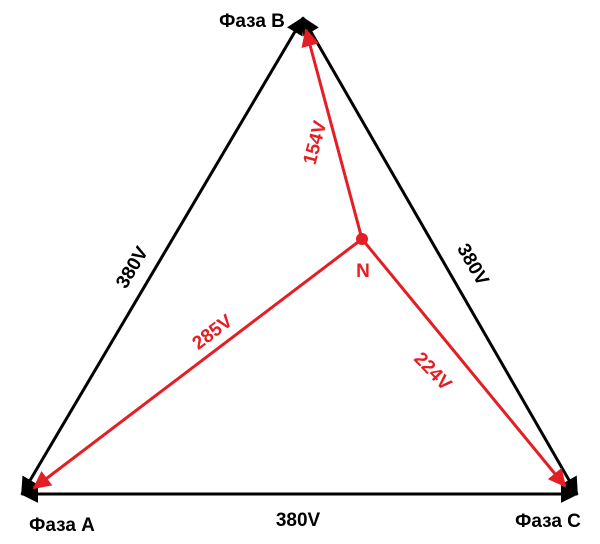  Describe the element at coordinates (472, 264) in the screenshot. I see `label-line-bc: 380V` at that location.